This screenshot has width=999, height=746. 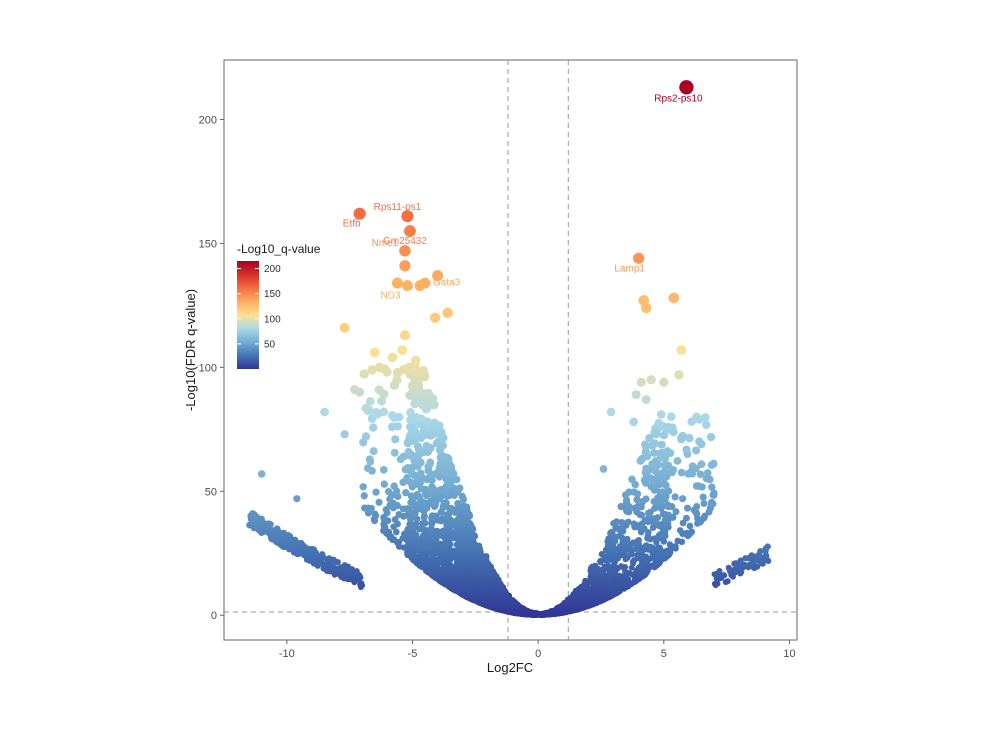 What do you see at coordinates (538, 654) in the screenshot?
I see `x-tick-label: 0` at bounding box center [538, 654].